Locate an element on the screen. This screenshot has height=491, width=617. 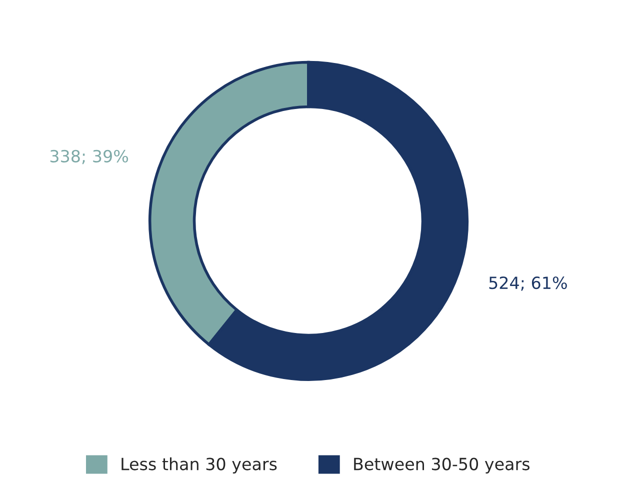
data-label: 338; 39% is located at coordinates (89, 157).